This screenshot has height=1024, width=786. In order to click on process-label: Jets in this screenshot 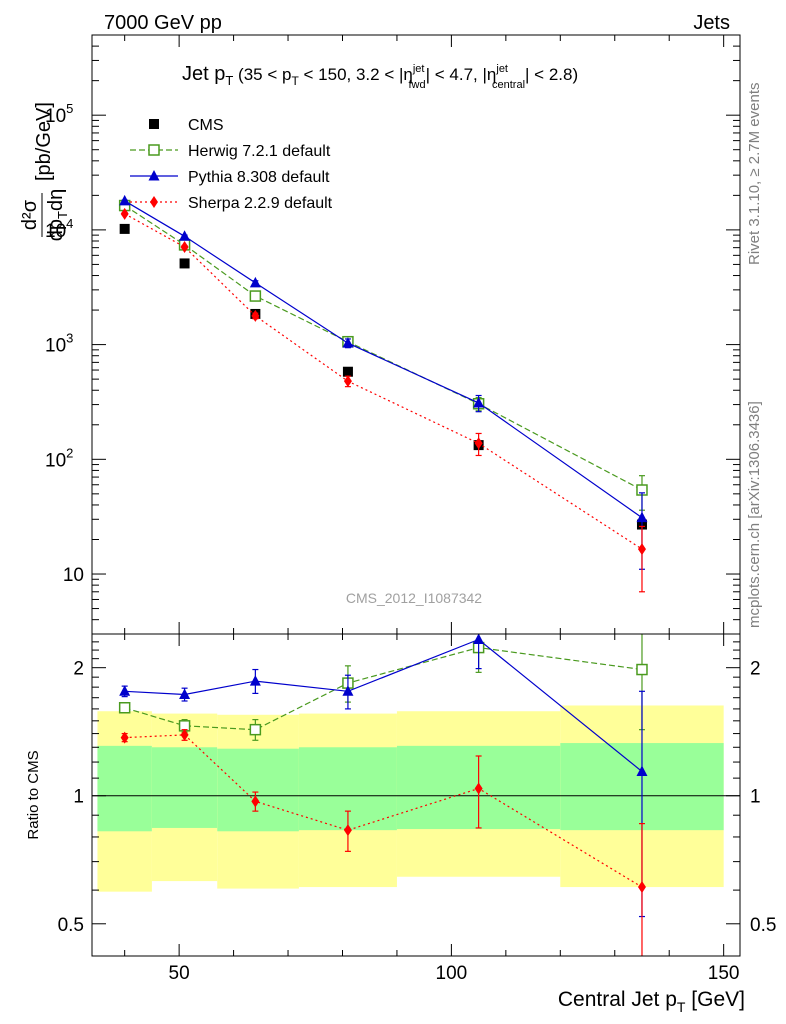, I will do `click(711, 23)`.